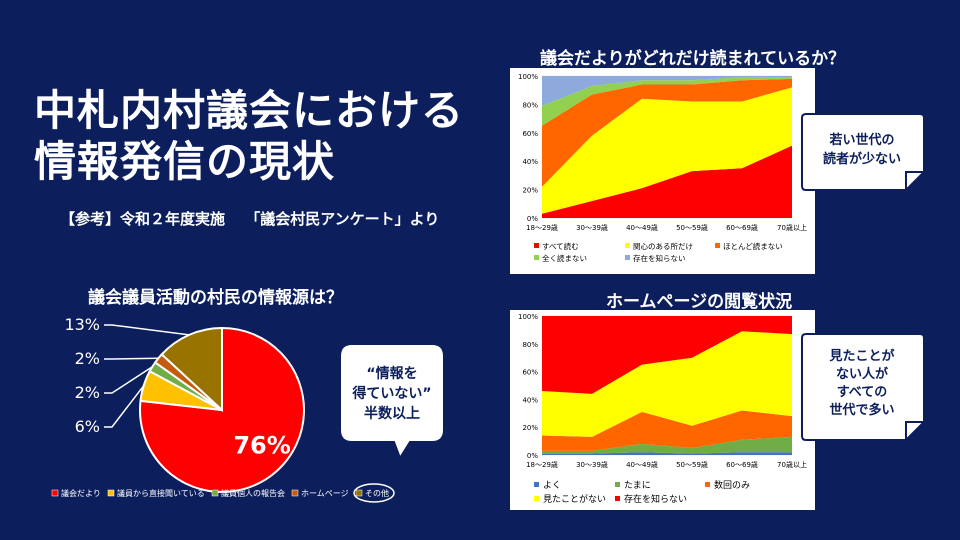  Describe the element at coordinates (391, 373) in the screenshot. I see `pie-callout-line-1: “情報を` at that location.